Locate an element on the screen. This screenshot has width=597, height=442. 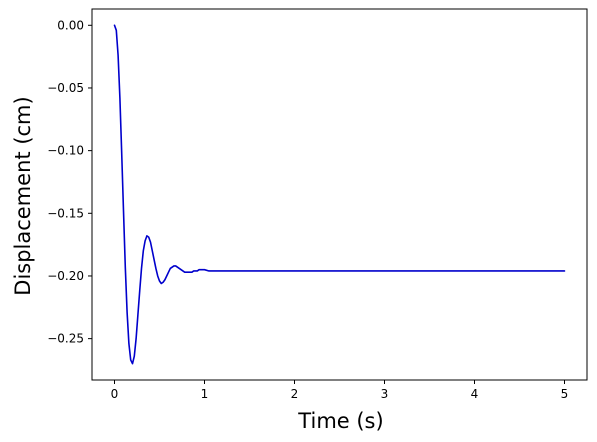
x-tick-label: 1 is located at coordinates (205, 394).